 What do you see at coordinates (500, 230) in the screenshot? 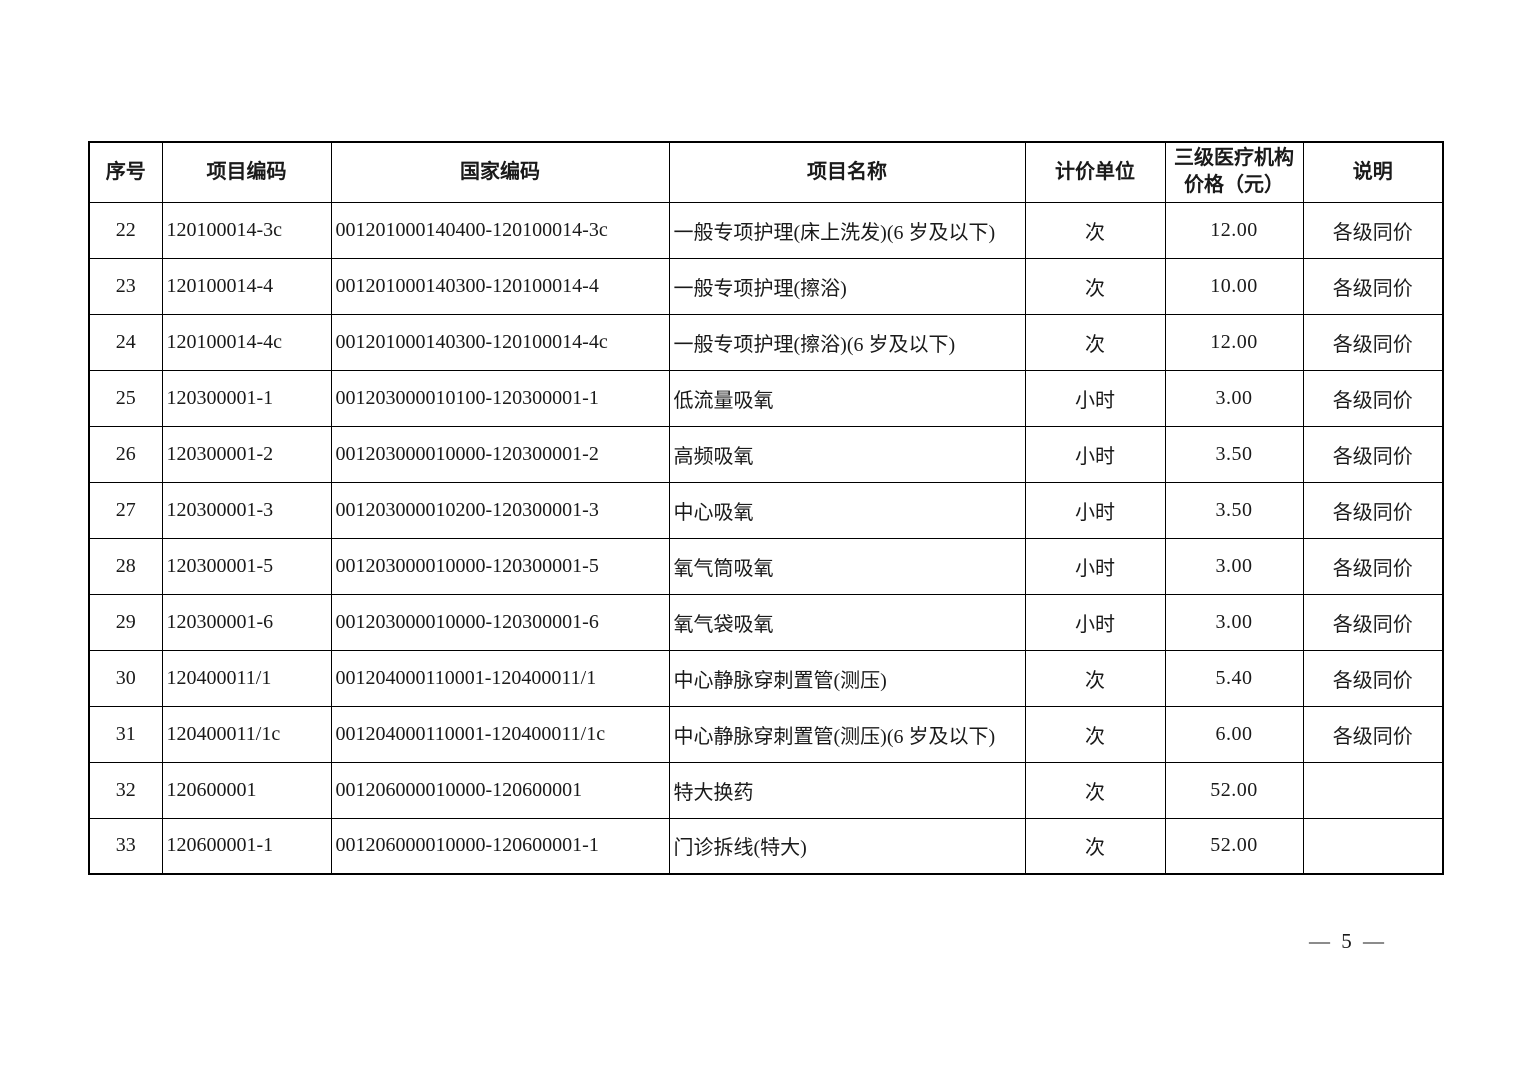
I see `cell-national-code: 001201000140400-120100014-3c` at bounding box center [500, 230].